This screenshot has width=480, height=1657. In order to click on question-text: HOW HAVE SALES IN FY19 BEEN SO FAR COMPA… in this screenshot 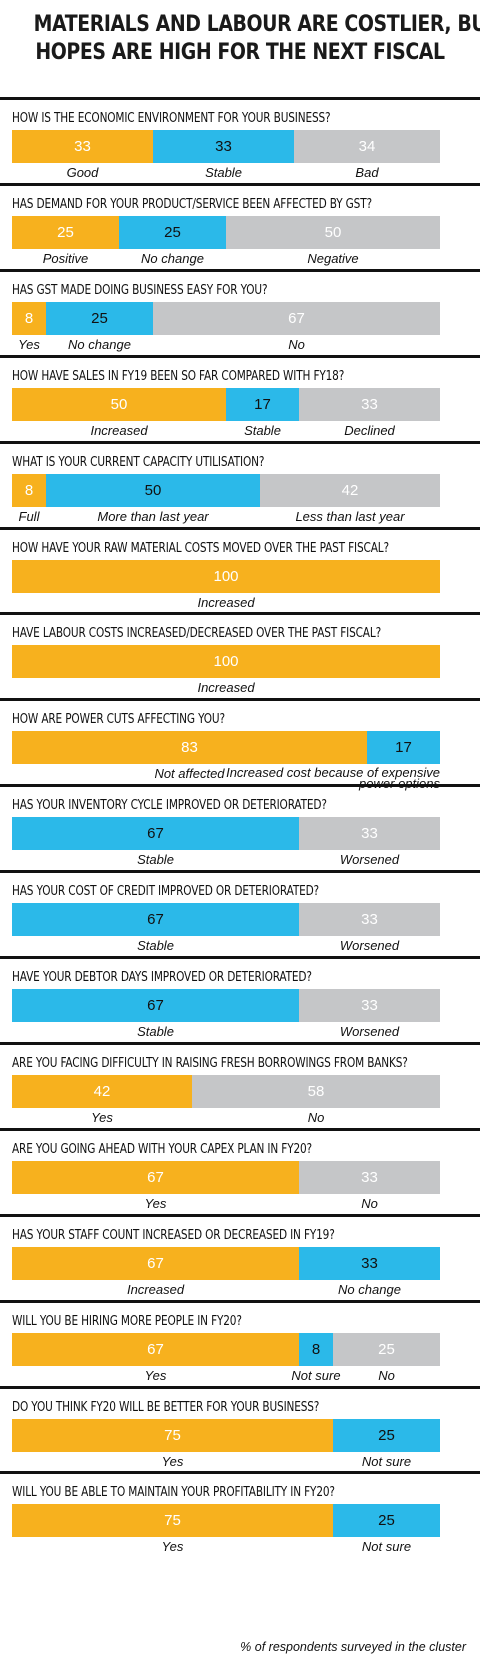, I will do `click(178, 375)`.